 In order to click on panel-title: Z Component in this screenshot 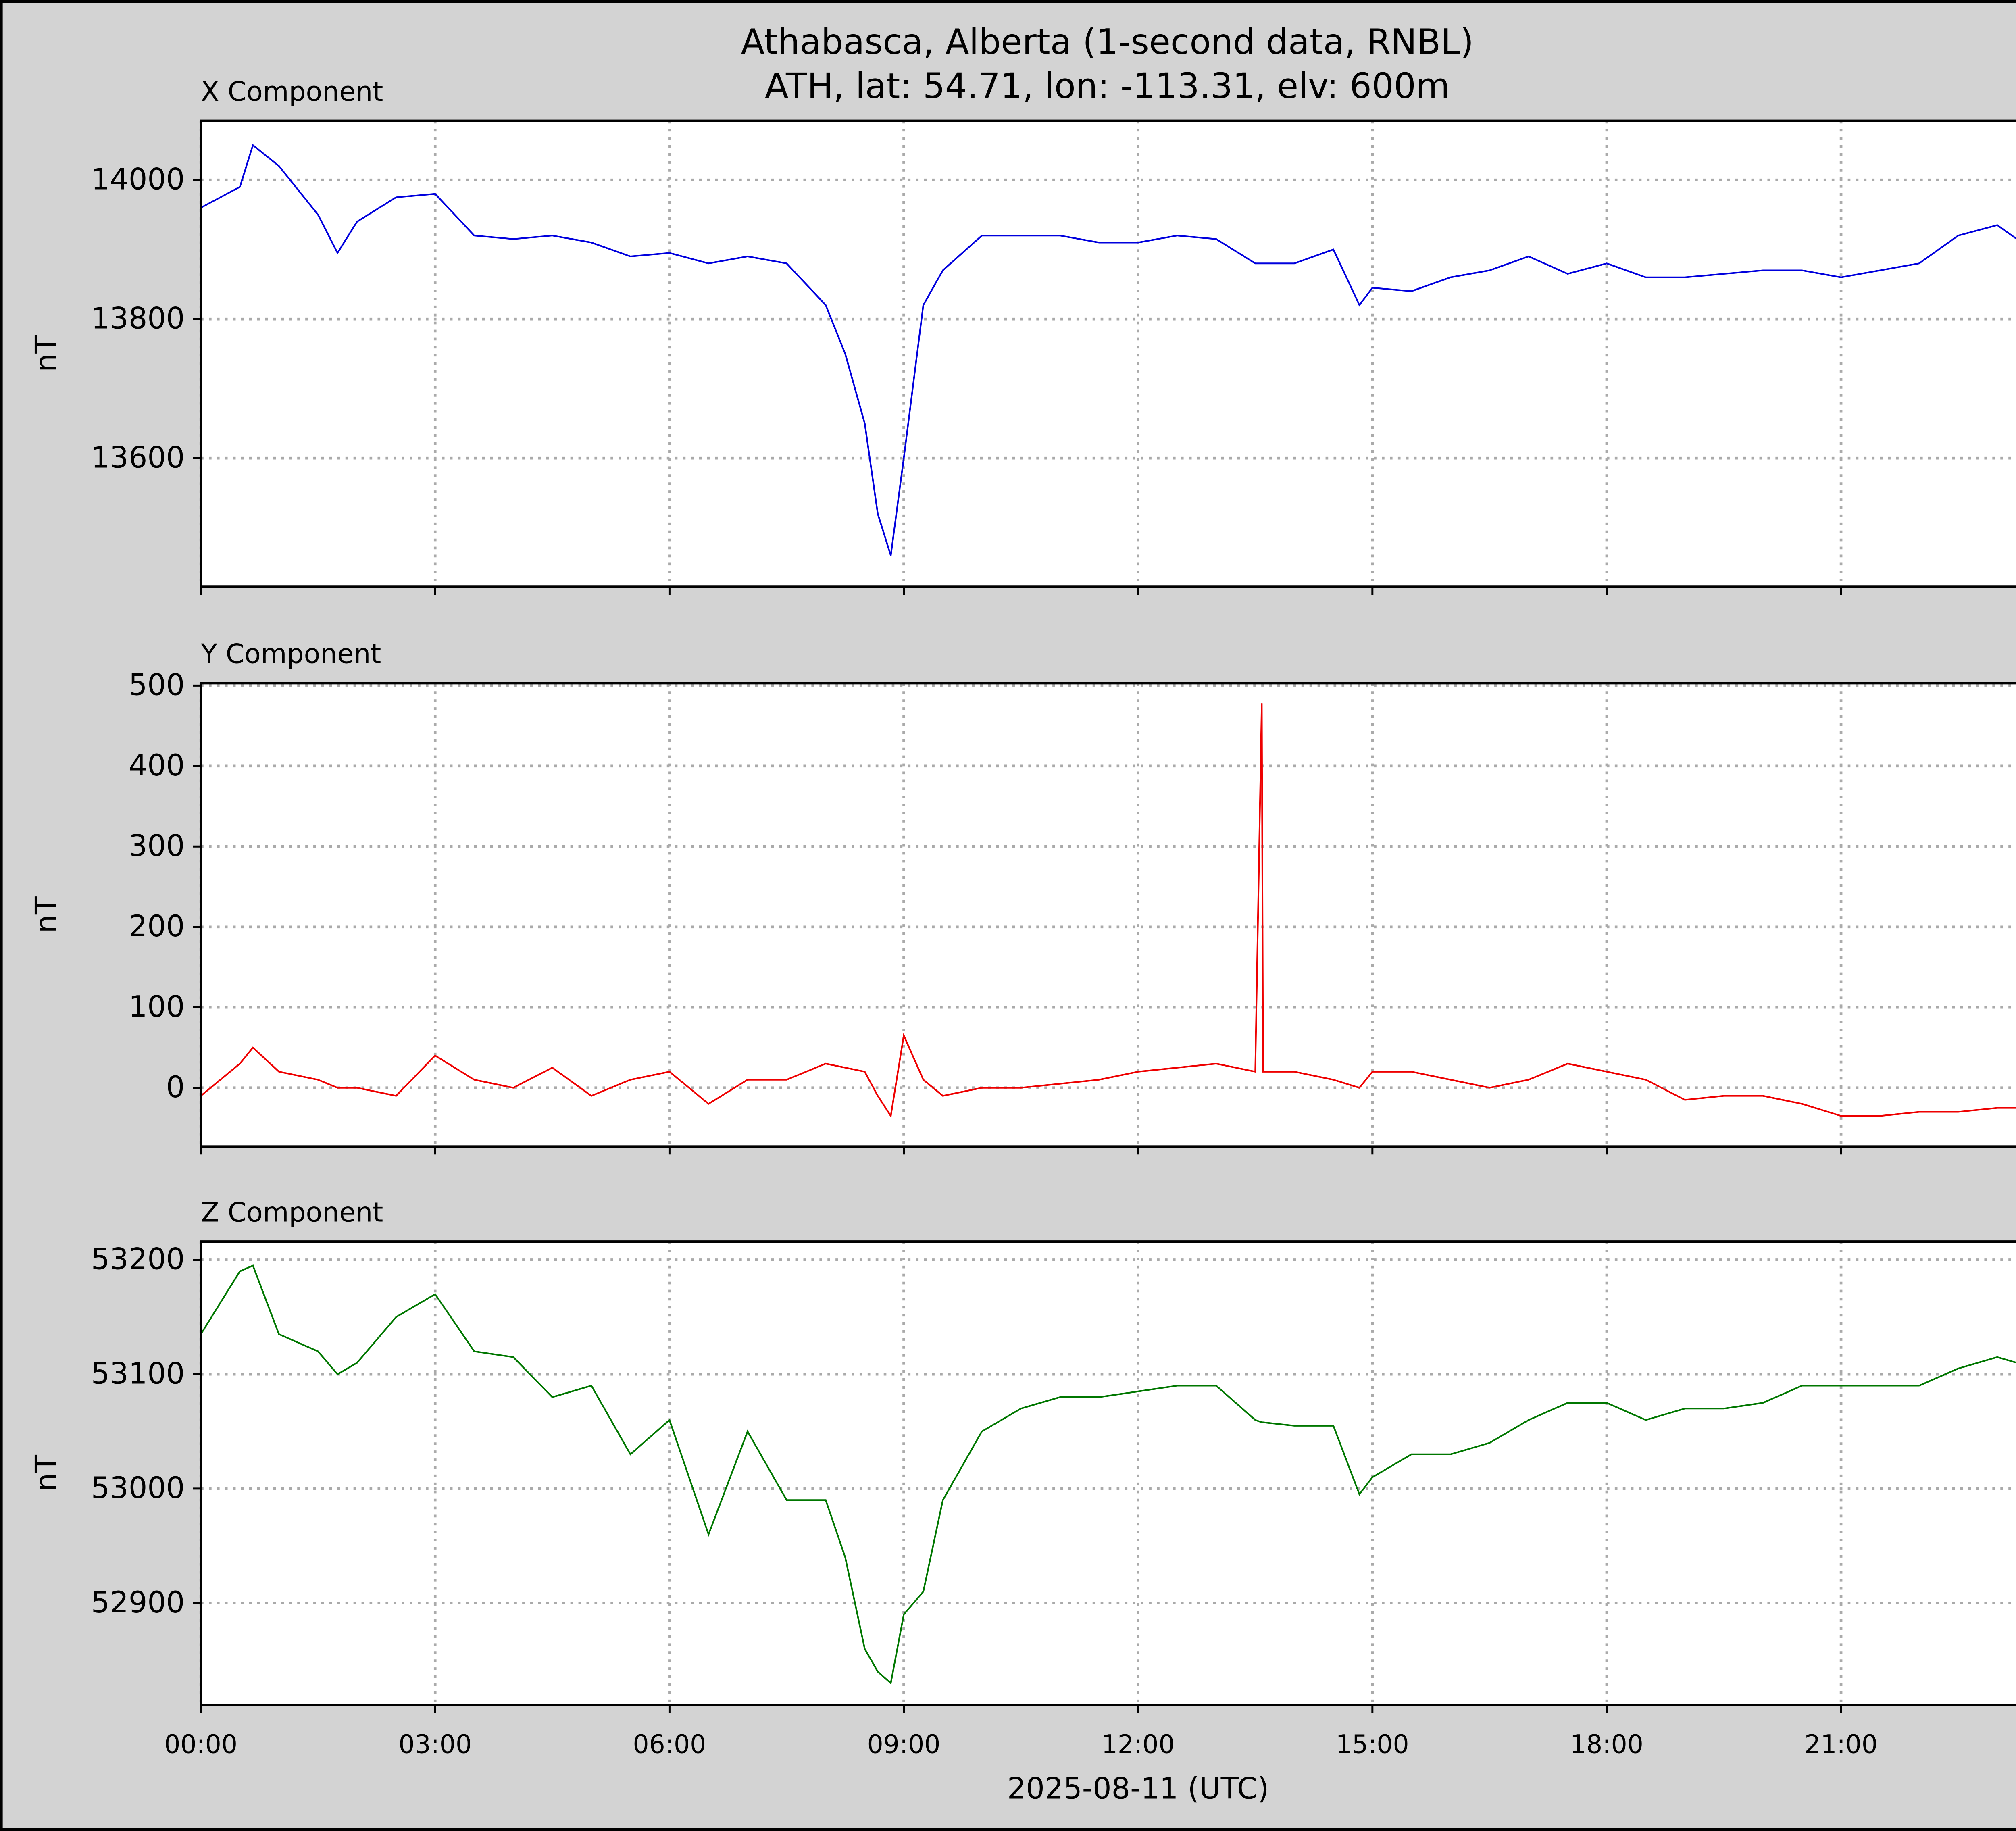, I will do `click(292, 1212)`.